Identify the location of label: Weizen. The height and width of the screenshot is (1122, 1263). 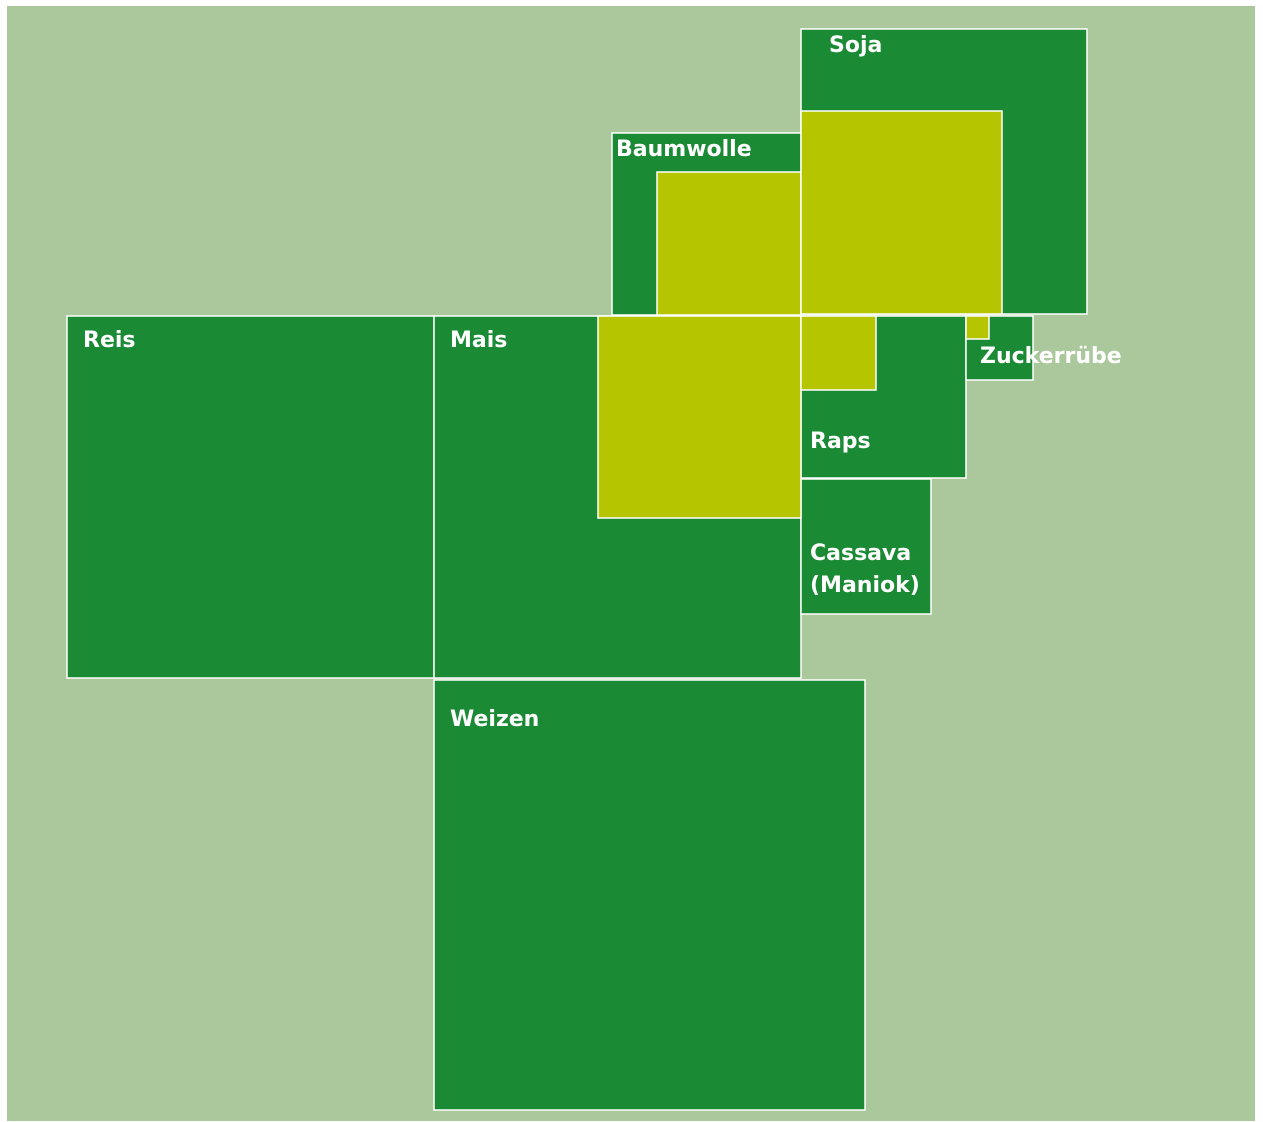
(494, 719).